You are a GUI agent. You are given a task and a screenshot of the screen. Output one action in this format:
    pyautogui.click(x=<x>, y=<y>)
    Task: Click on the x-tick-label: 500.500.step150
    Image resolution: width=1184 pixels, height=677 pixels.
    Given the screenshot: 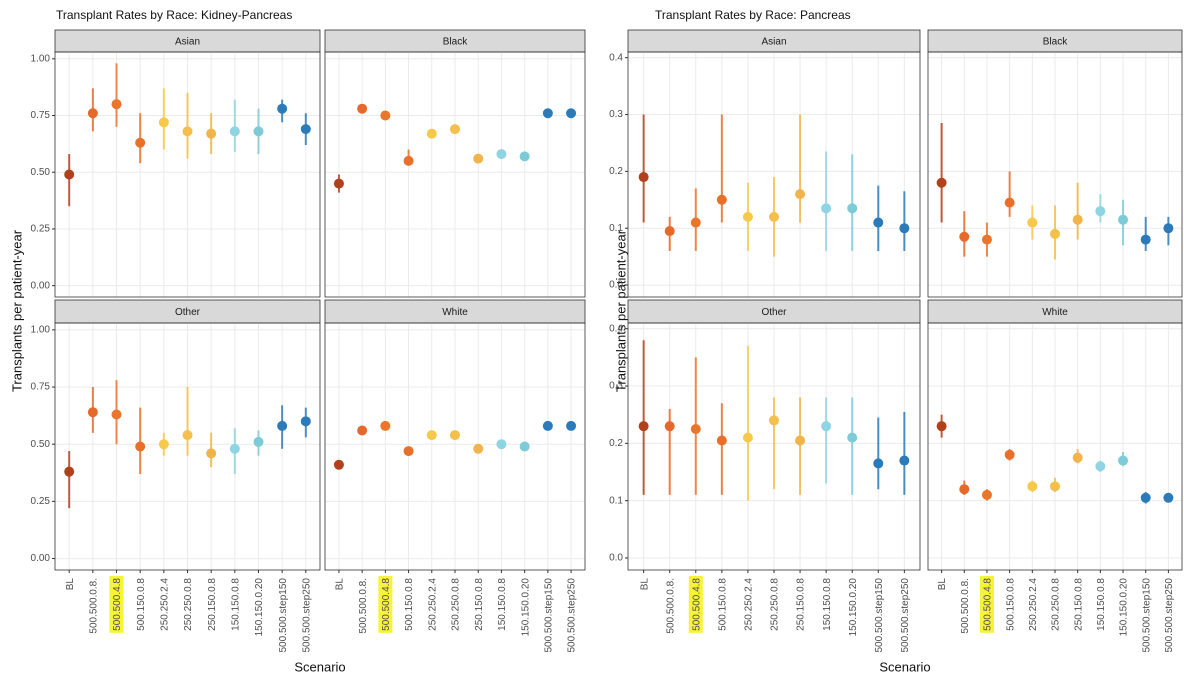 What is the action you would take?
    pyautogui.click(x=548, y=615)
    